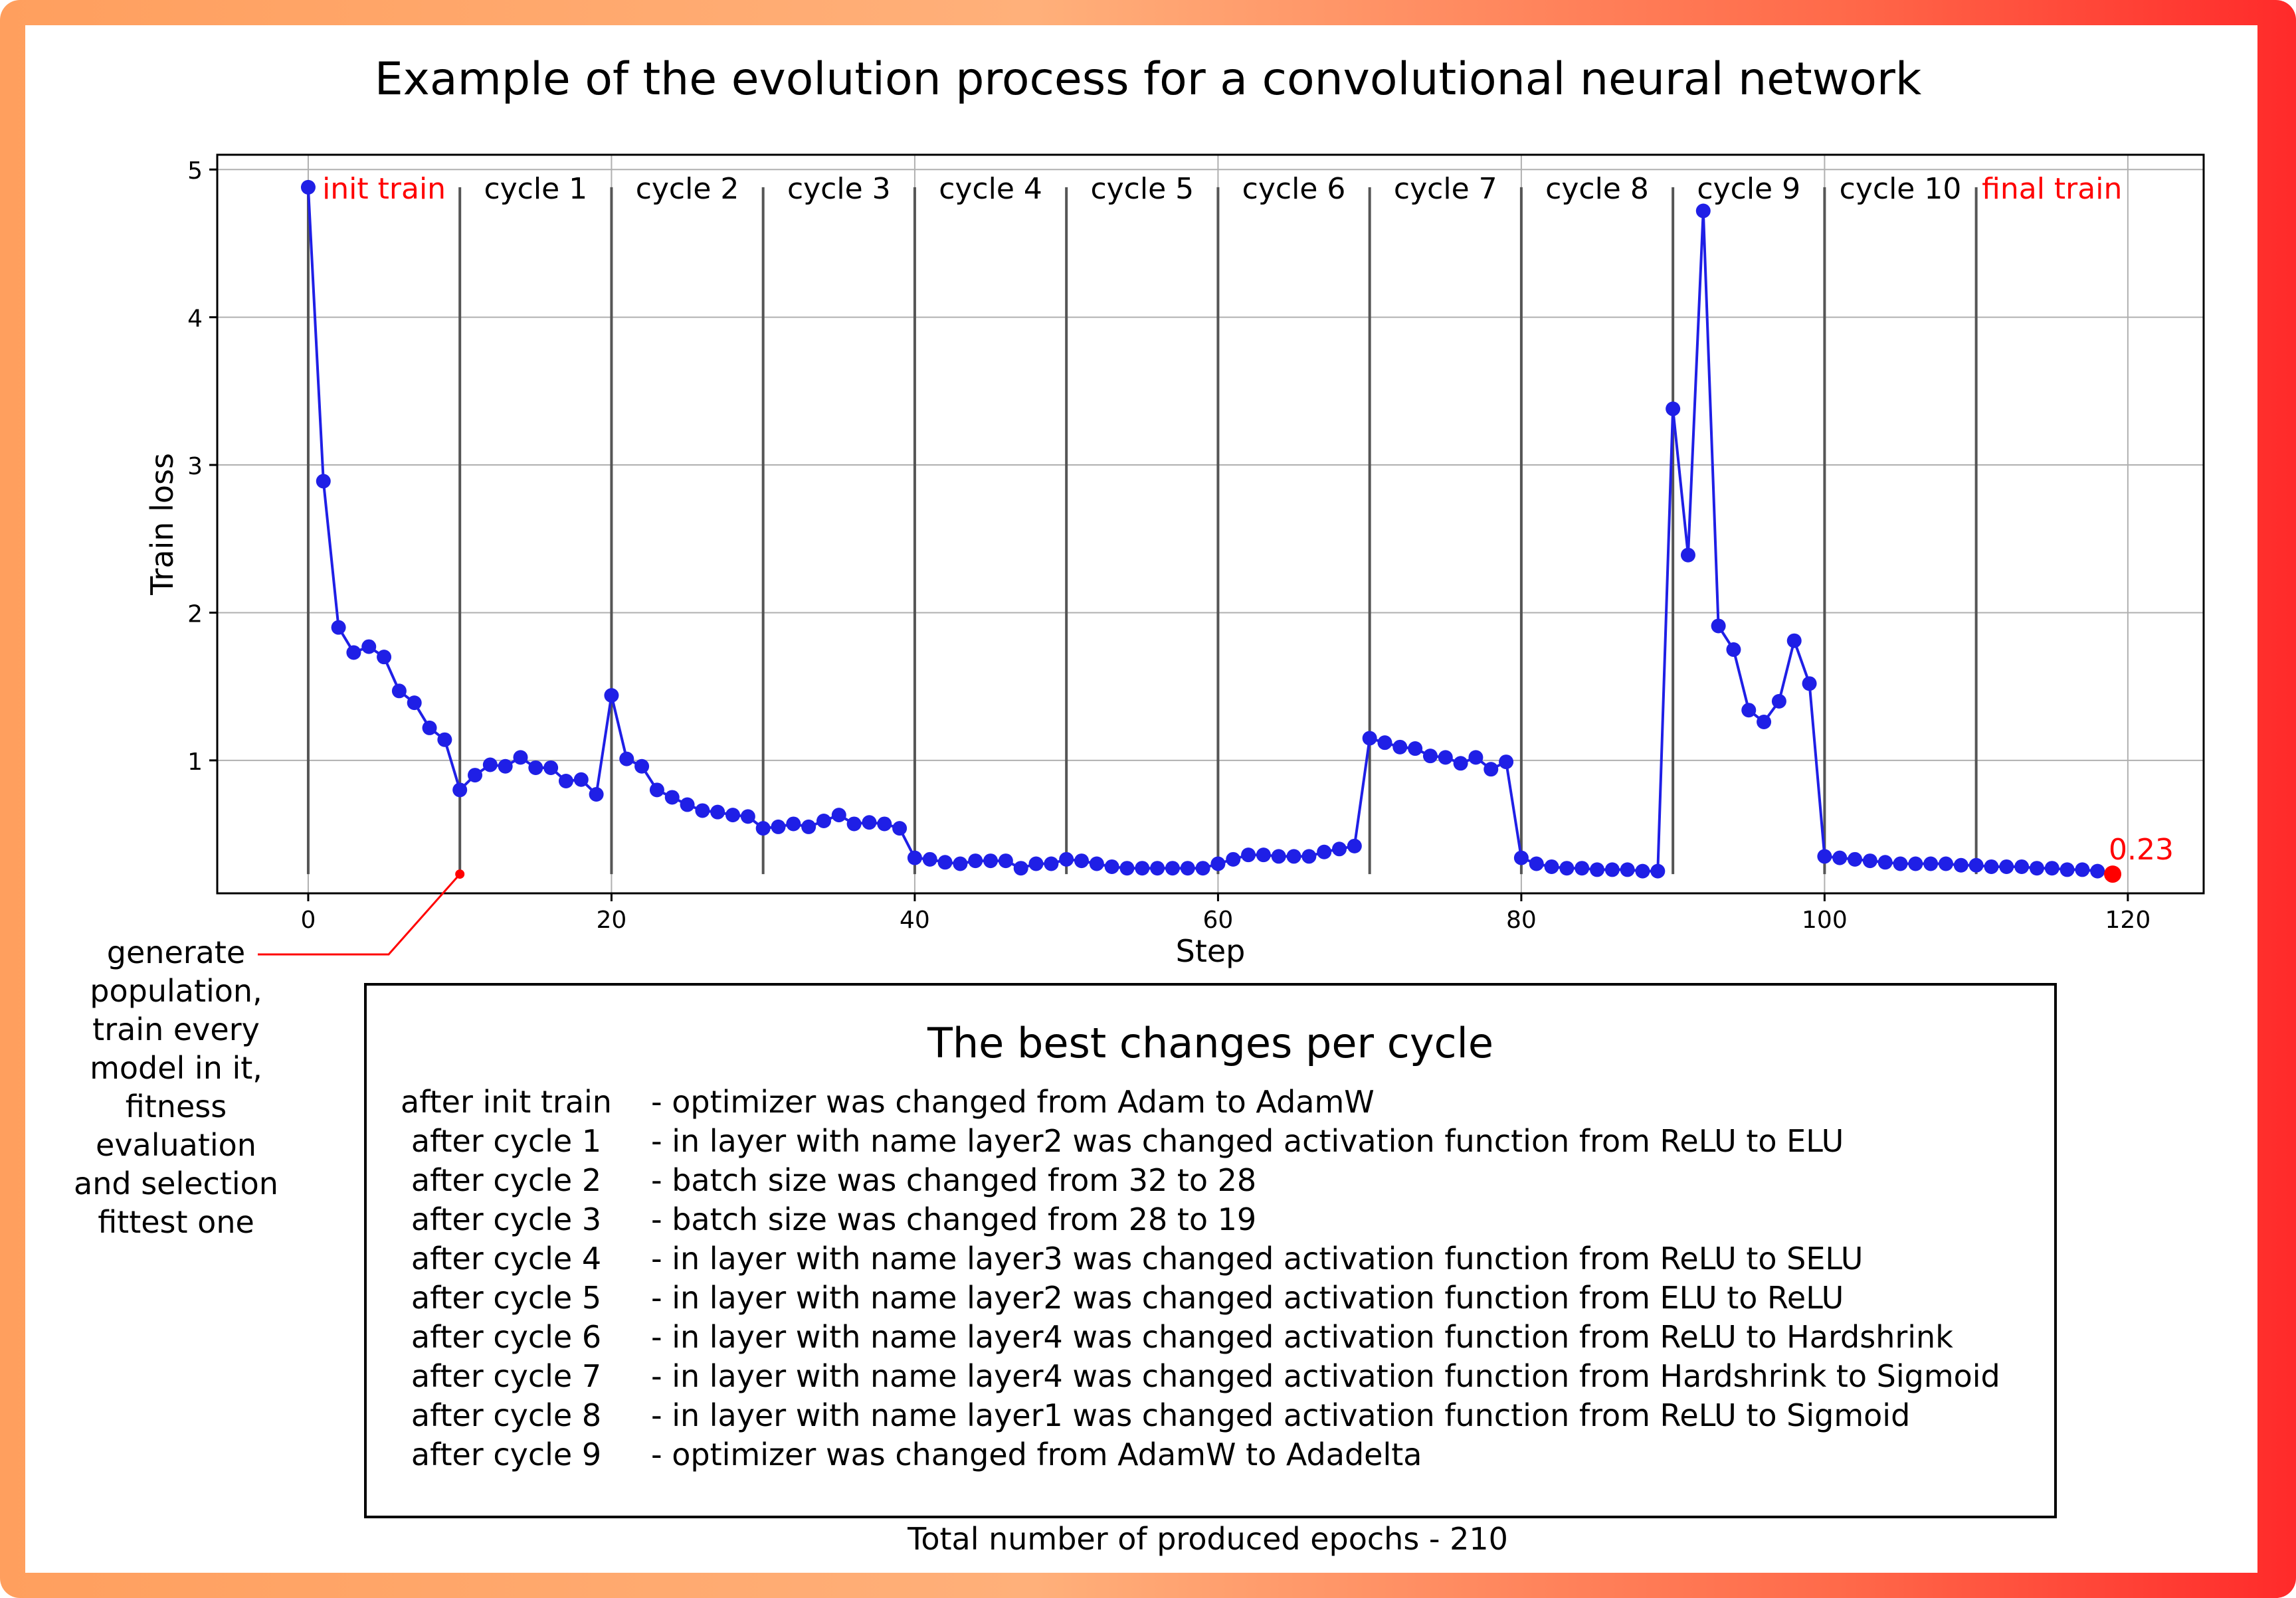 The image size is (2296, 1598). What do you see at coordinates (195, 319) in the screenshot?
I see `y-tick-label: 4` at bounding box center [195, 319].